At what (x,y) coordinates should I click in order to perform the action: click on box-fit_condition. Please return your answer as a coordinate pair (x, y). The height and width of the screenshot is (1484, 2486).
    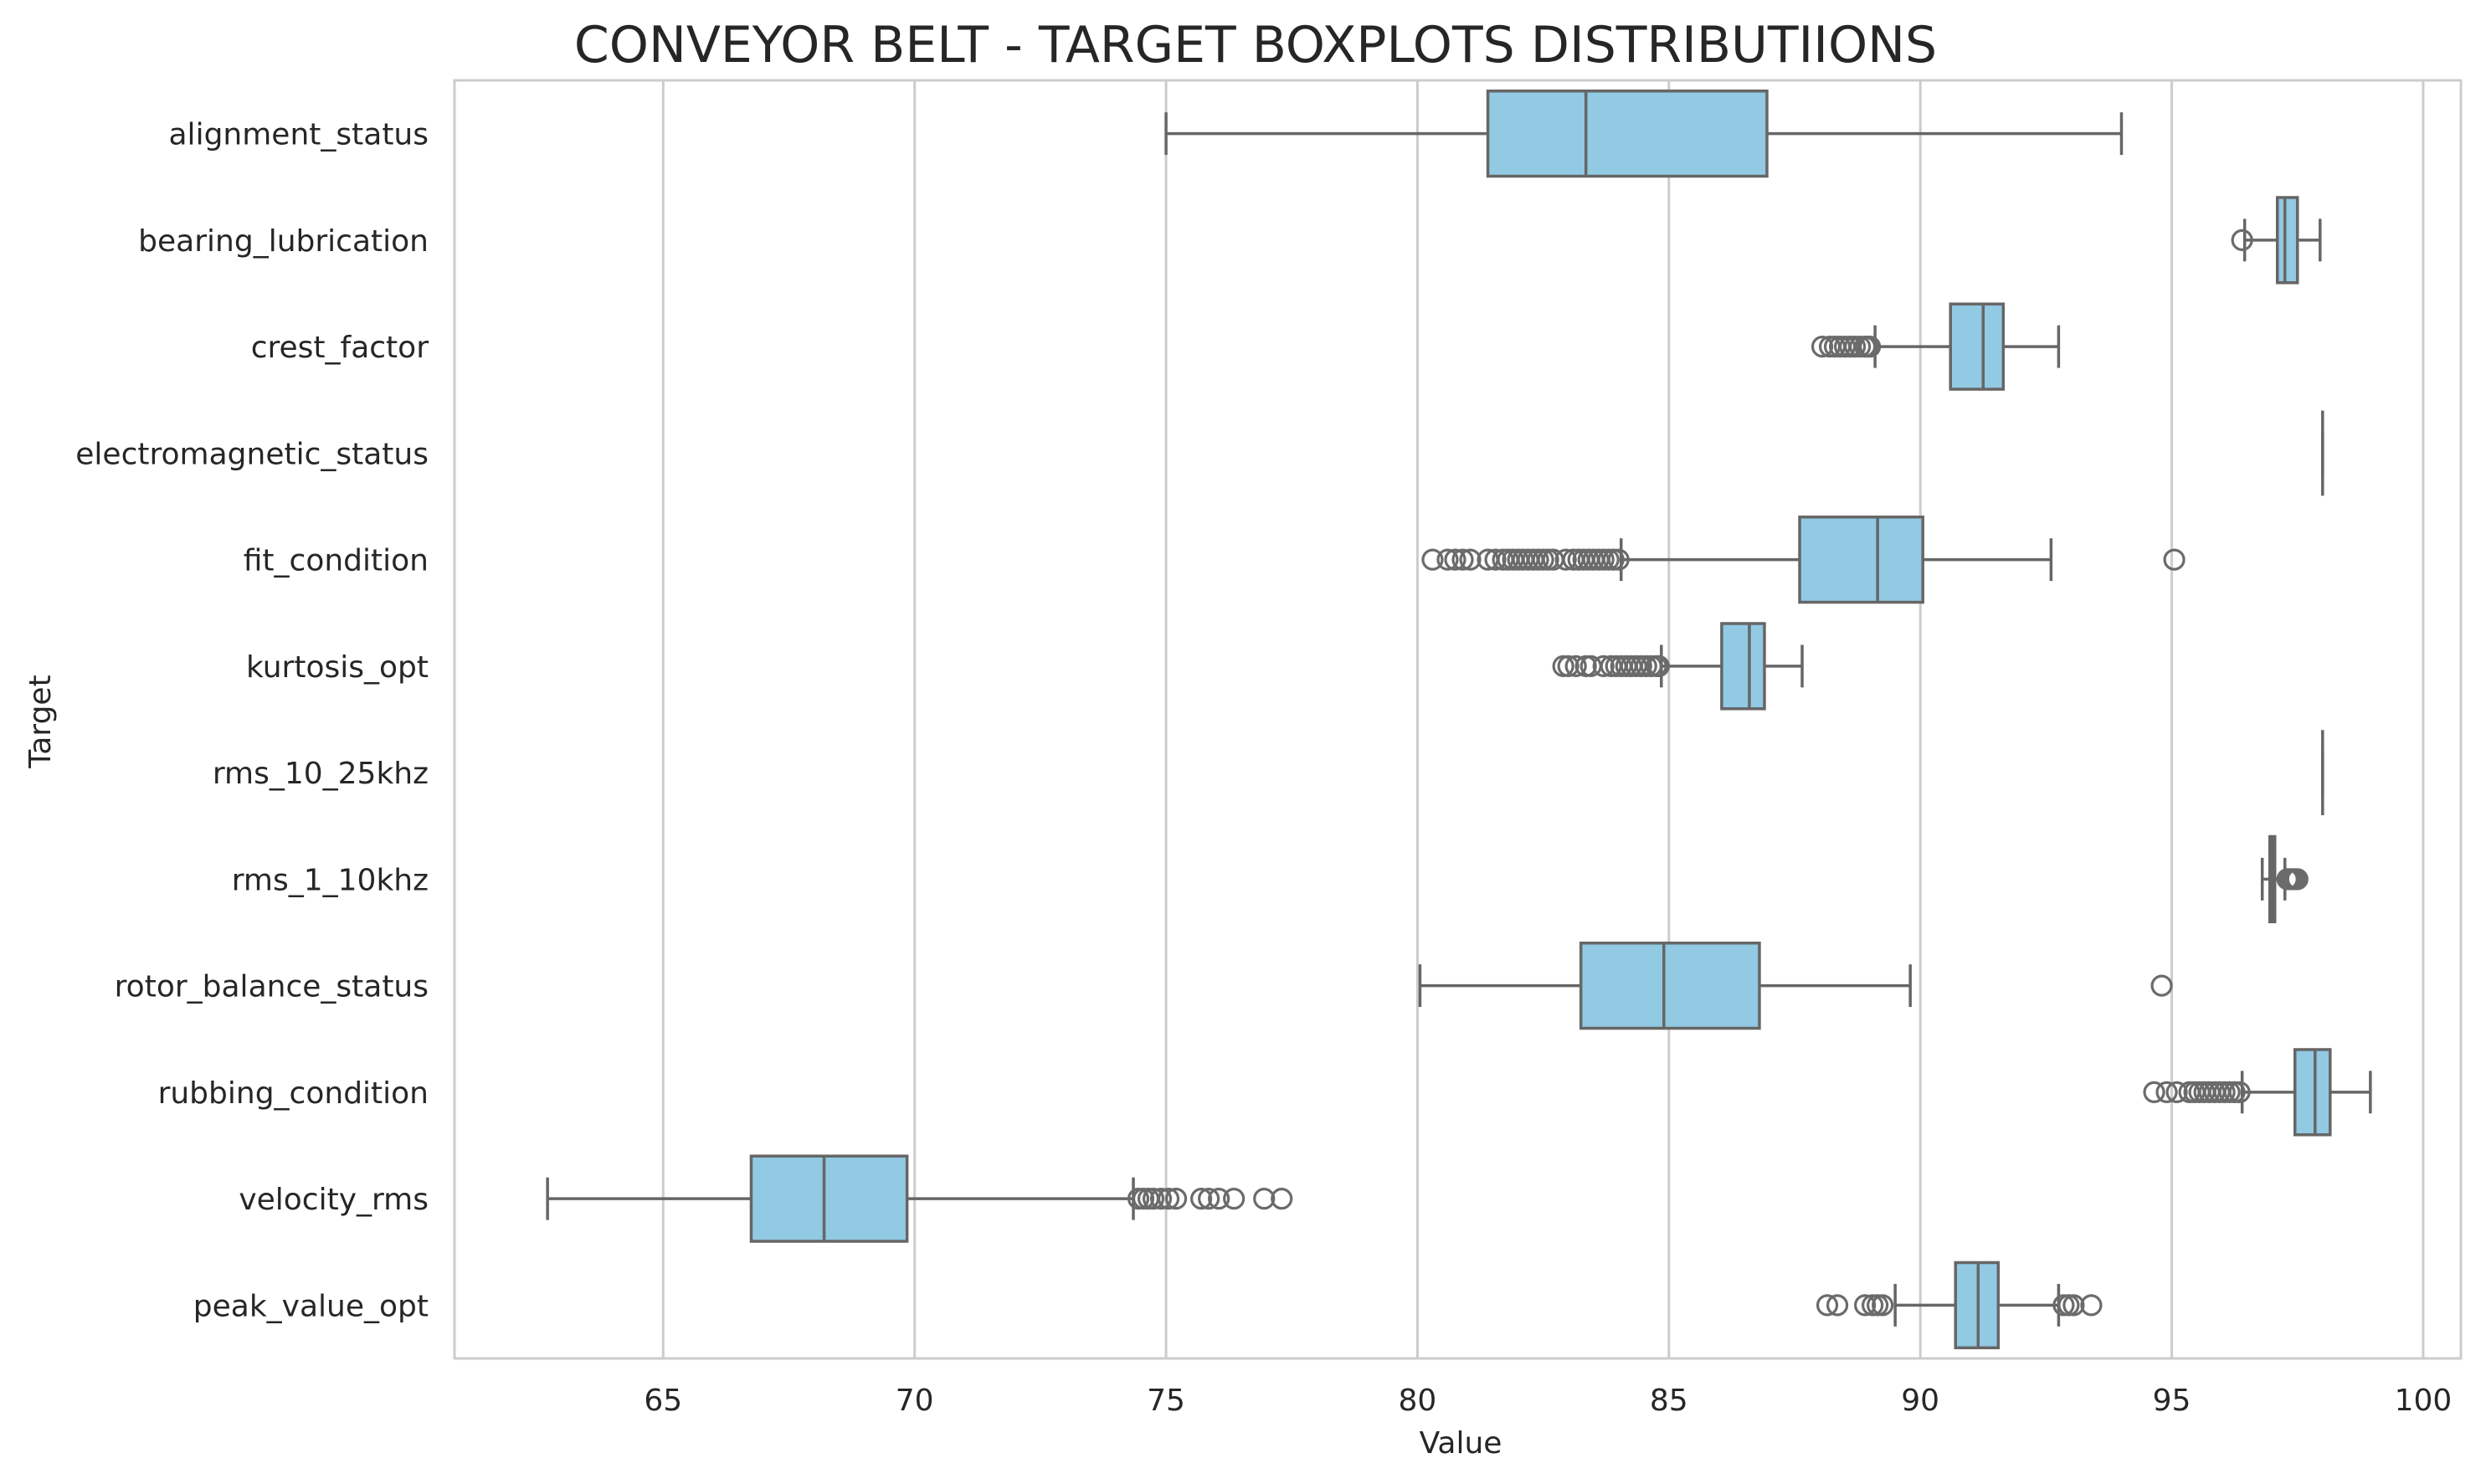
    Looking at the image, I should click on (1803, 560).